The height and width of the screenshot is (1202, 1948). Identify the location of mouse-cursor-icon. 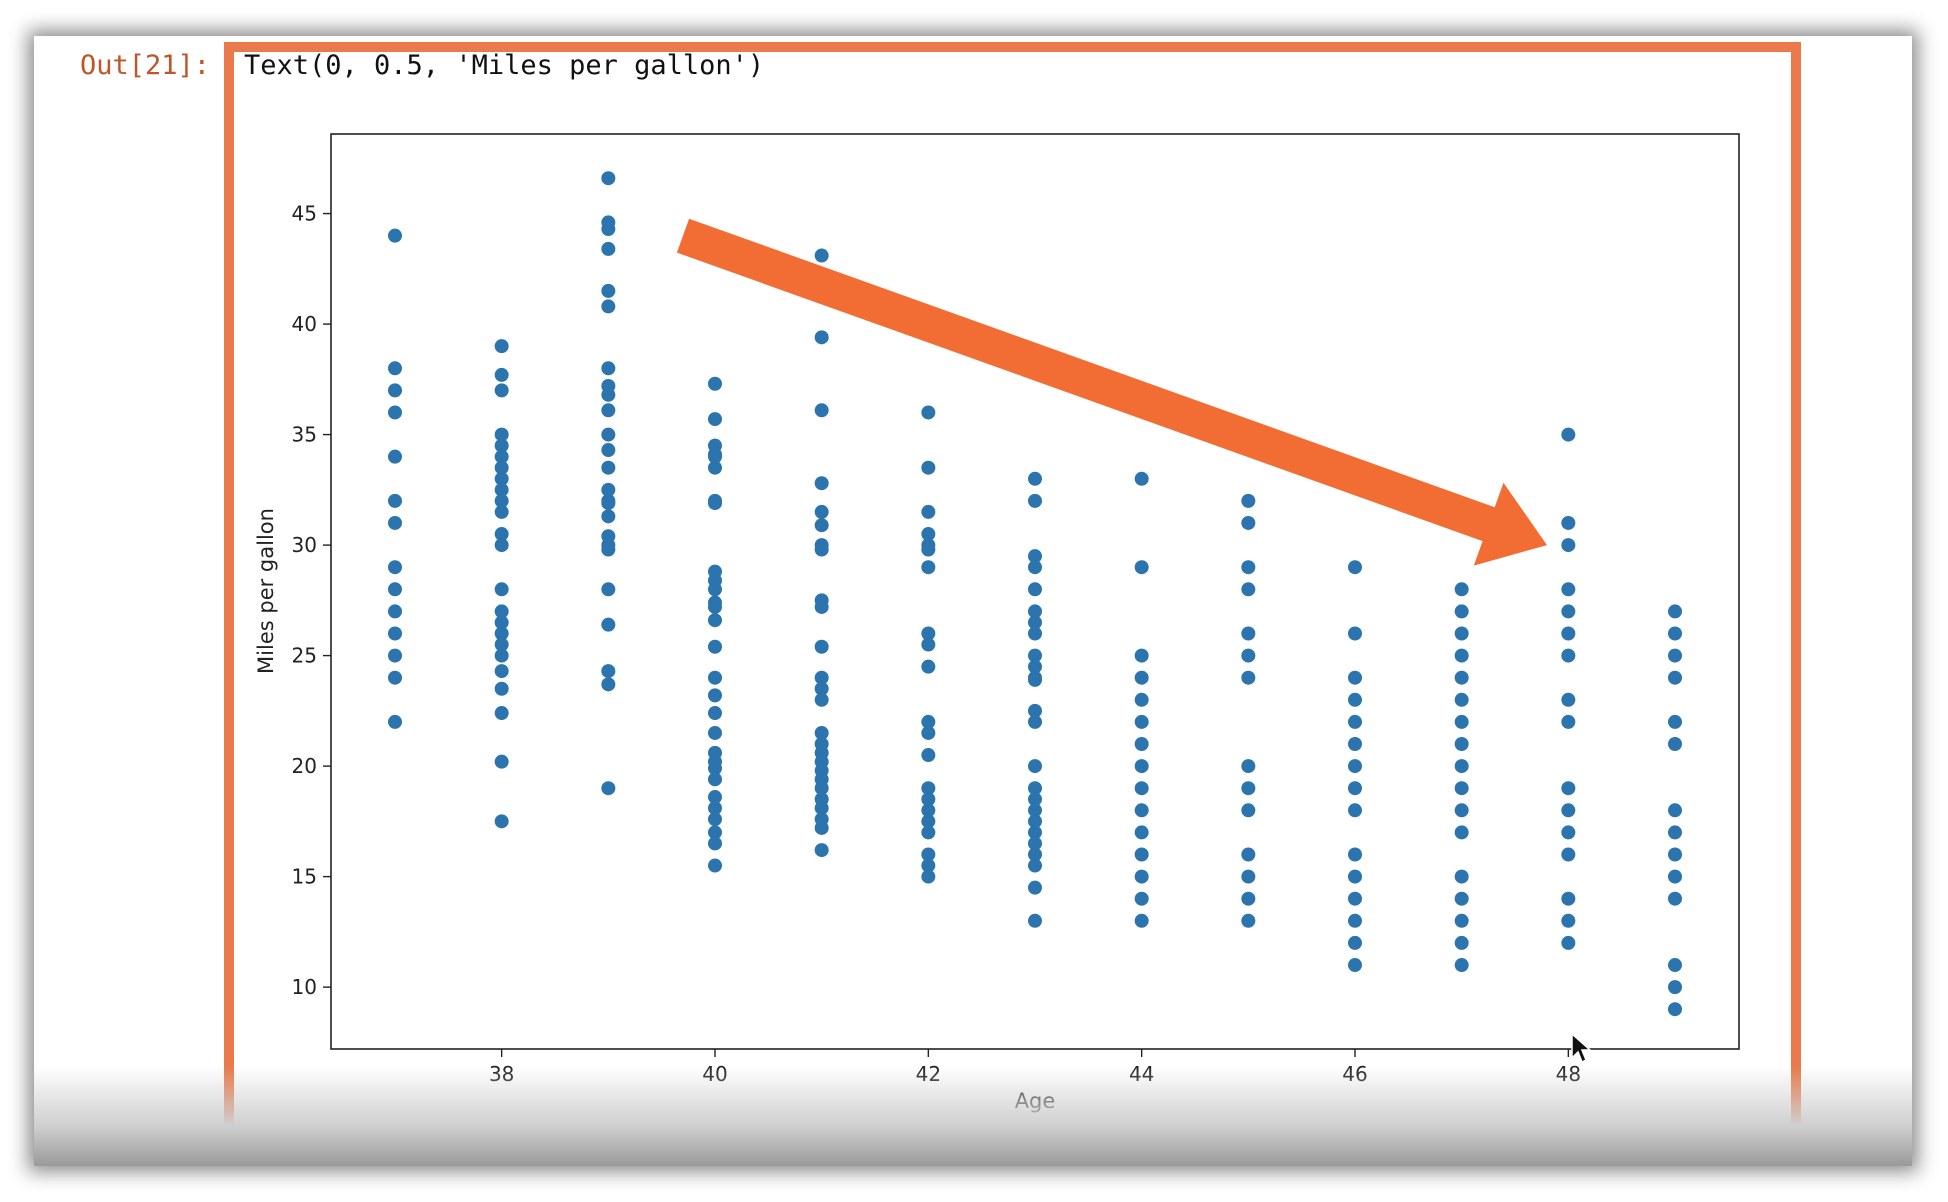
(1581, 1048).